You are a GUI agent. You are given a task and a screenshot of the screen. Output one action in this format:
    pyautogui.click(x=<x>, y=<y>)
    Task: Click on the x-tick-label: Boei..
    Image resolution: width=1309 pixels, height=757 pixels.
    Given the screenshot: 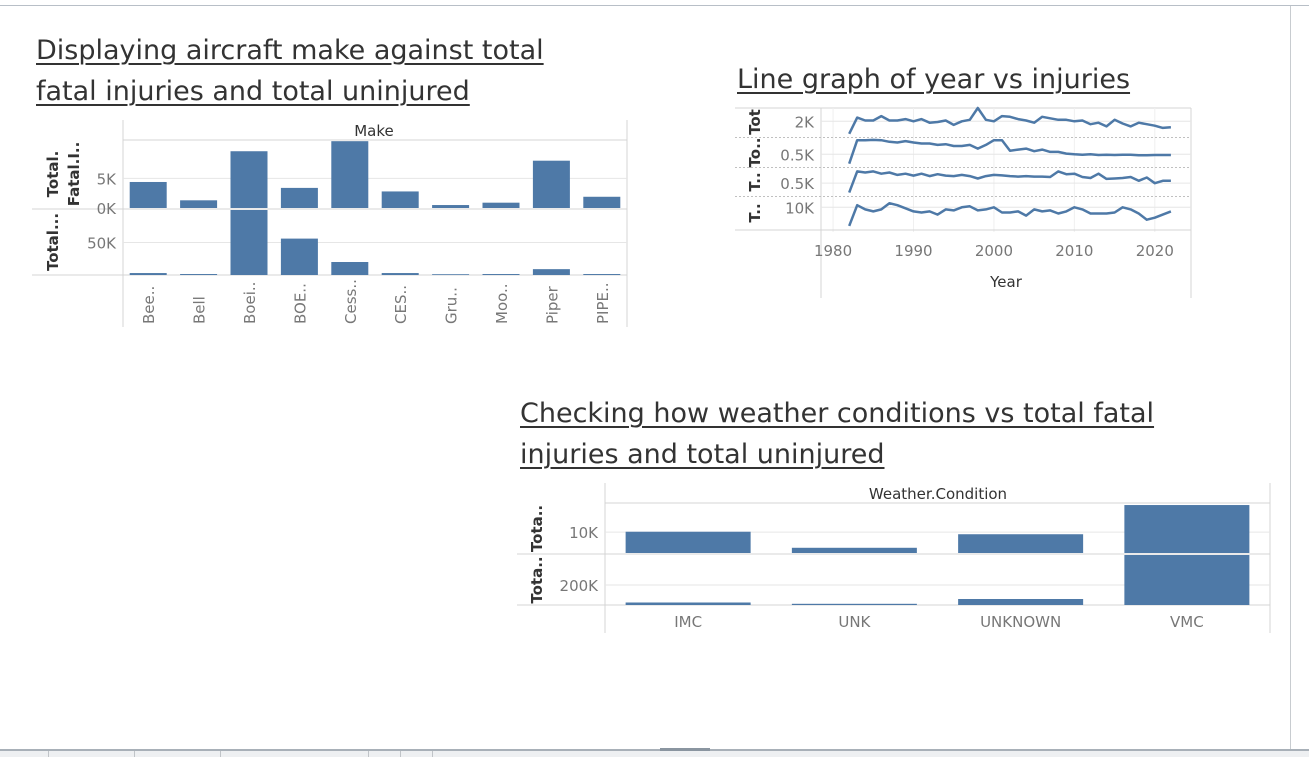 What is the action you would take?
    pyautogui.click(x=250, y=303)
    